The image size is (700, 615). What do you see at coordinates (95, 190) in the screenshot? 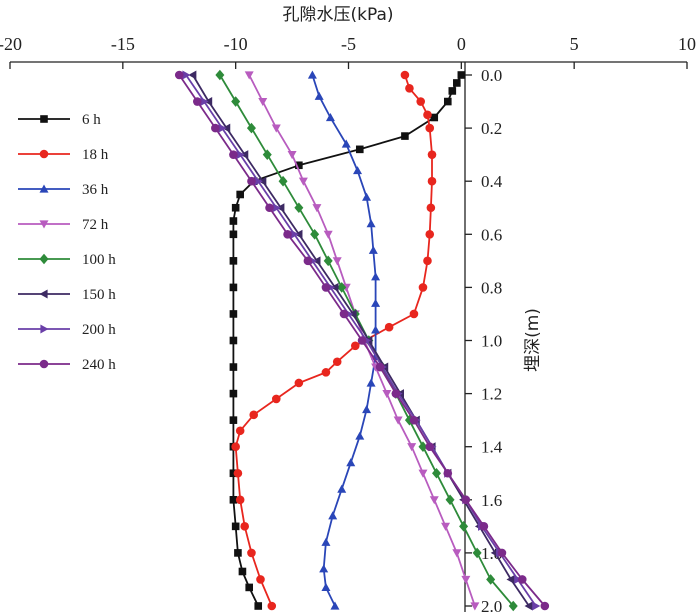
I see `legend-label: 36 h` at bounding box center [95, 190].